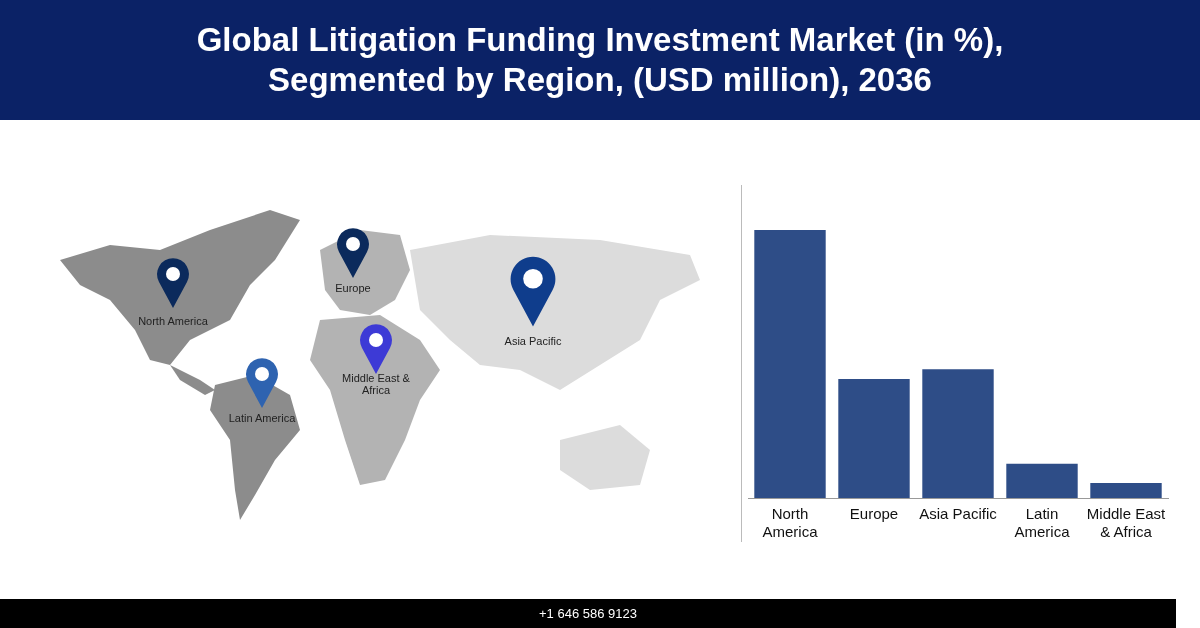 Image resolution: width=1200 pixels, height=628 pixels. I want to click on x-tick-label: Latin America, so click(1042, 523).